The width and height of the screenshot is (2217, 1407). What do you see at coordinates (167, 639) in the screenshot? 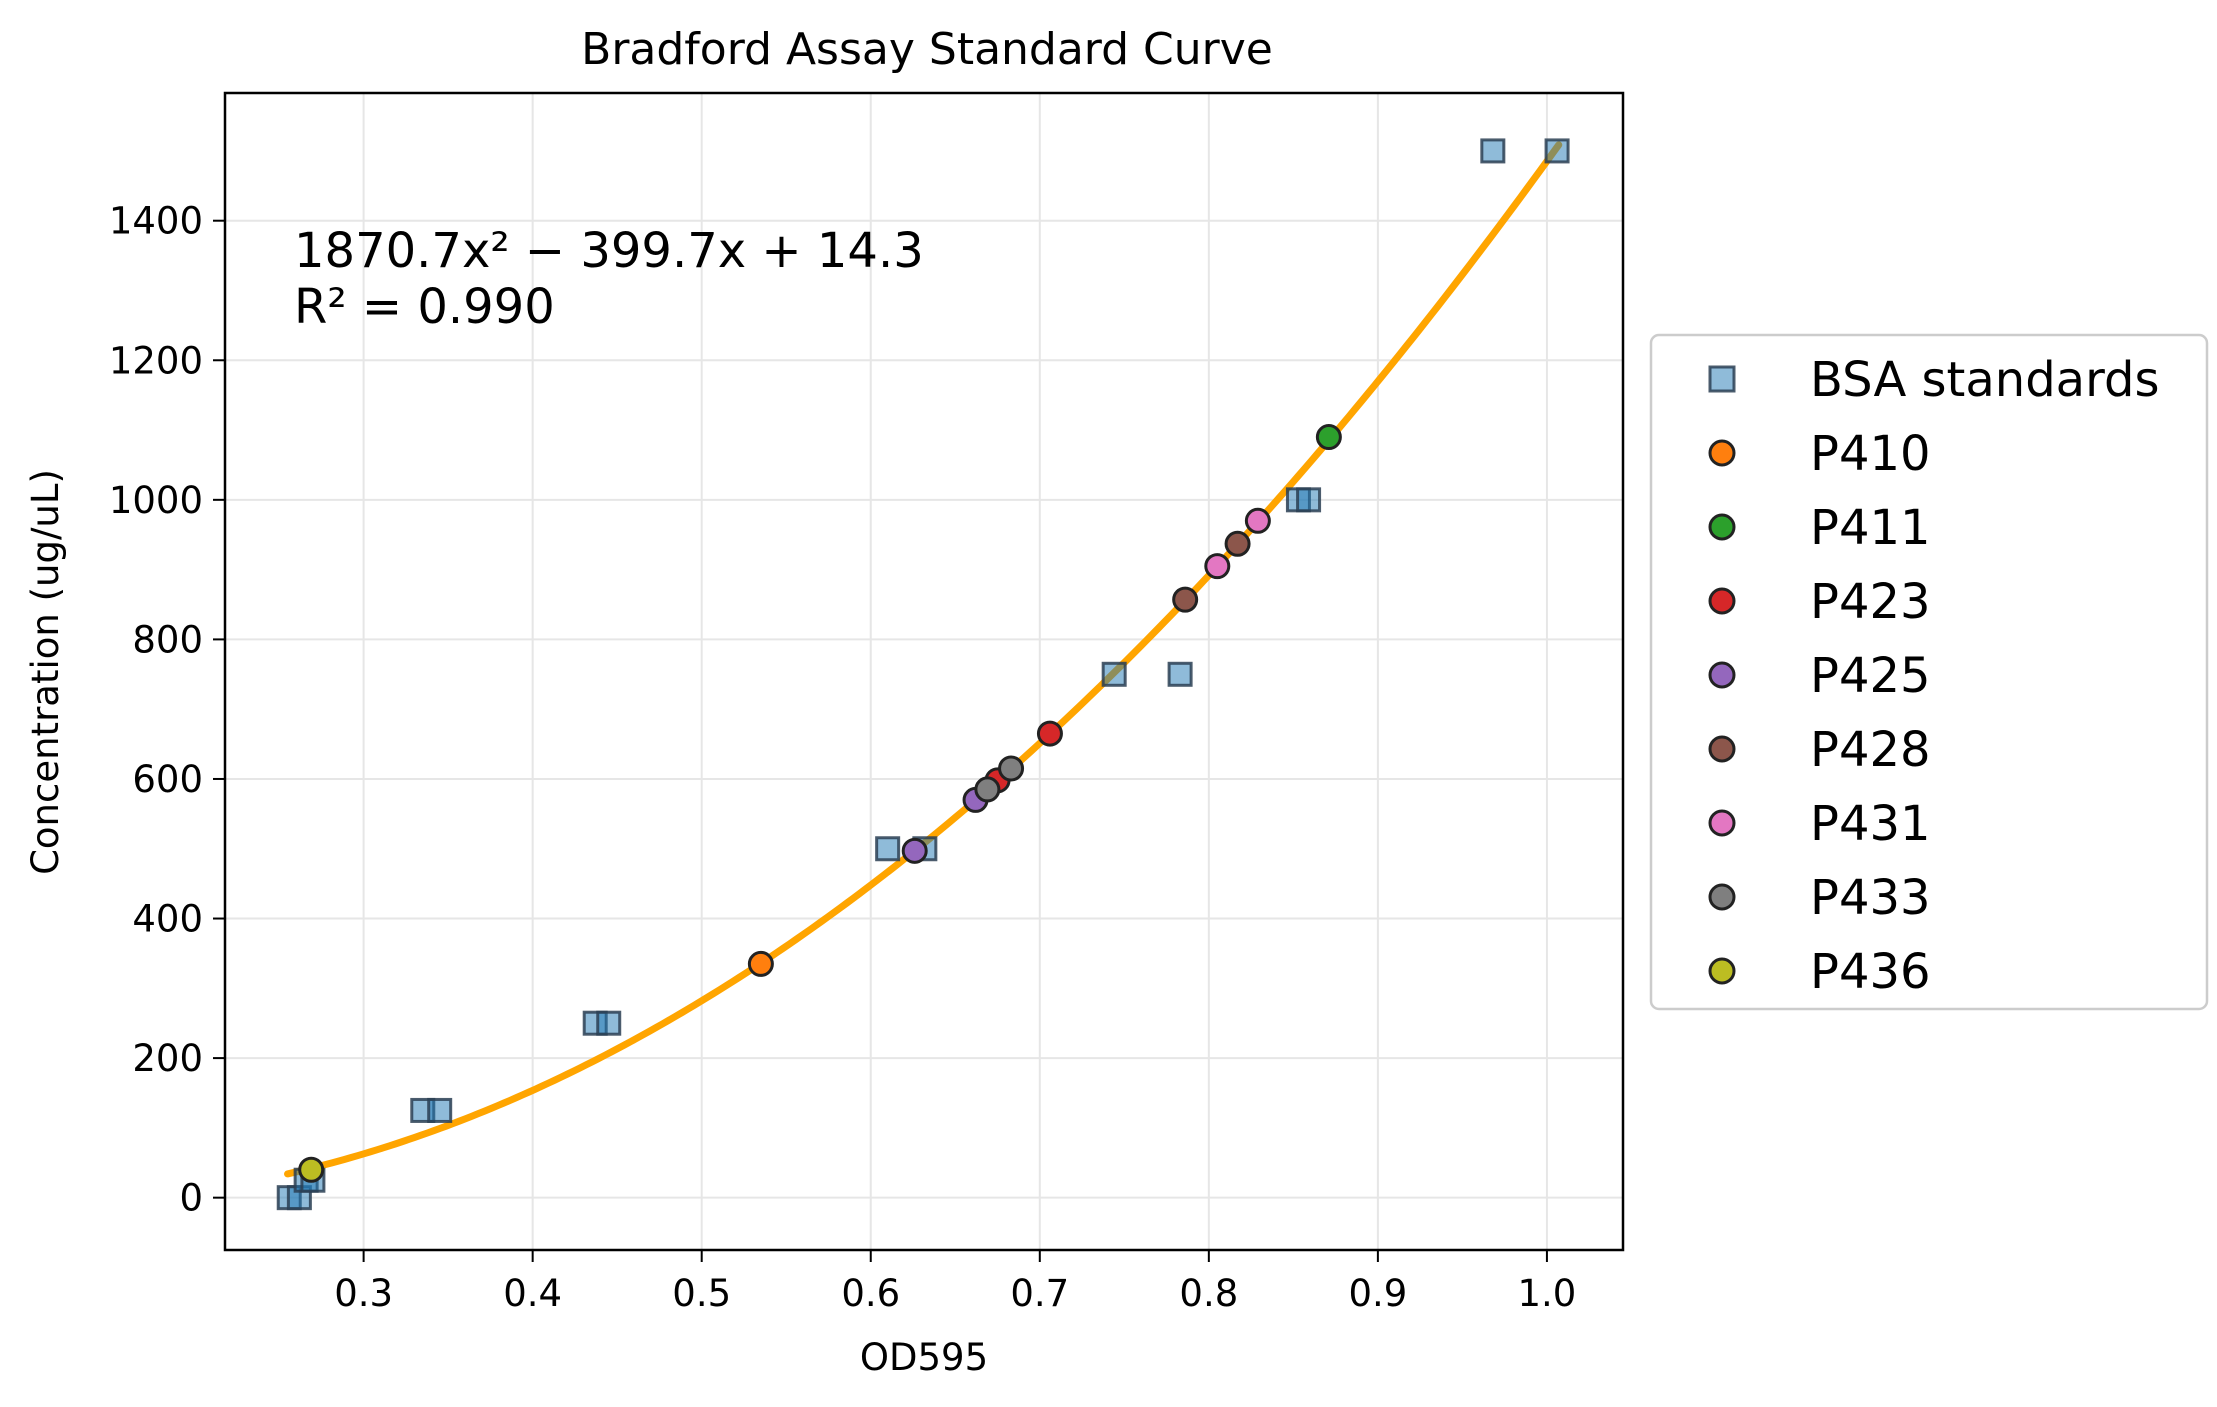
I see `y-tick-label: 800` at bounding box center [167, 639].